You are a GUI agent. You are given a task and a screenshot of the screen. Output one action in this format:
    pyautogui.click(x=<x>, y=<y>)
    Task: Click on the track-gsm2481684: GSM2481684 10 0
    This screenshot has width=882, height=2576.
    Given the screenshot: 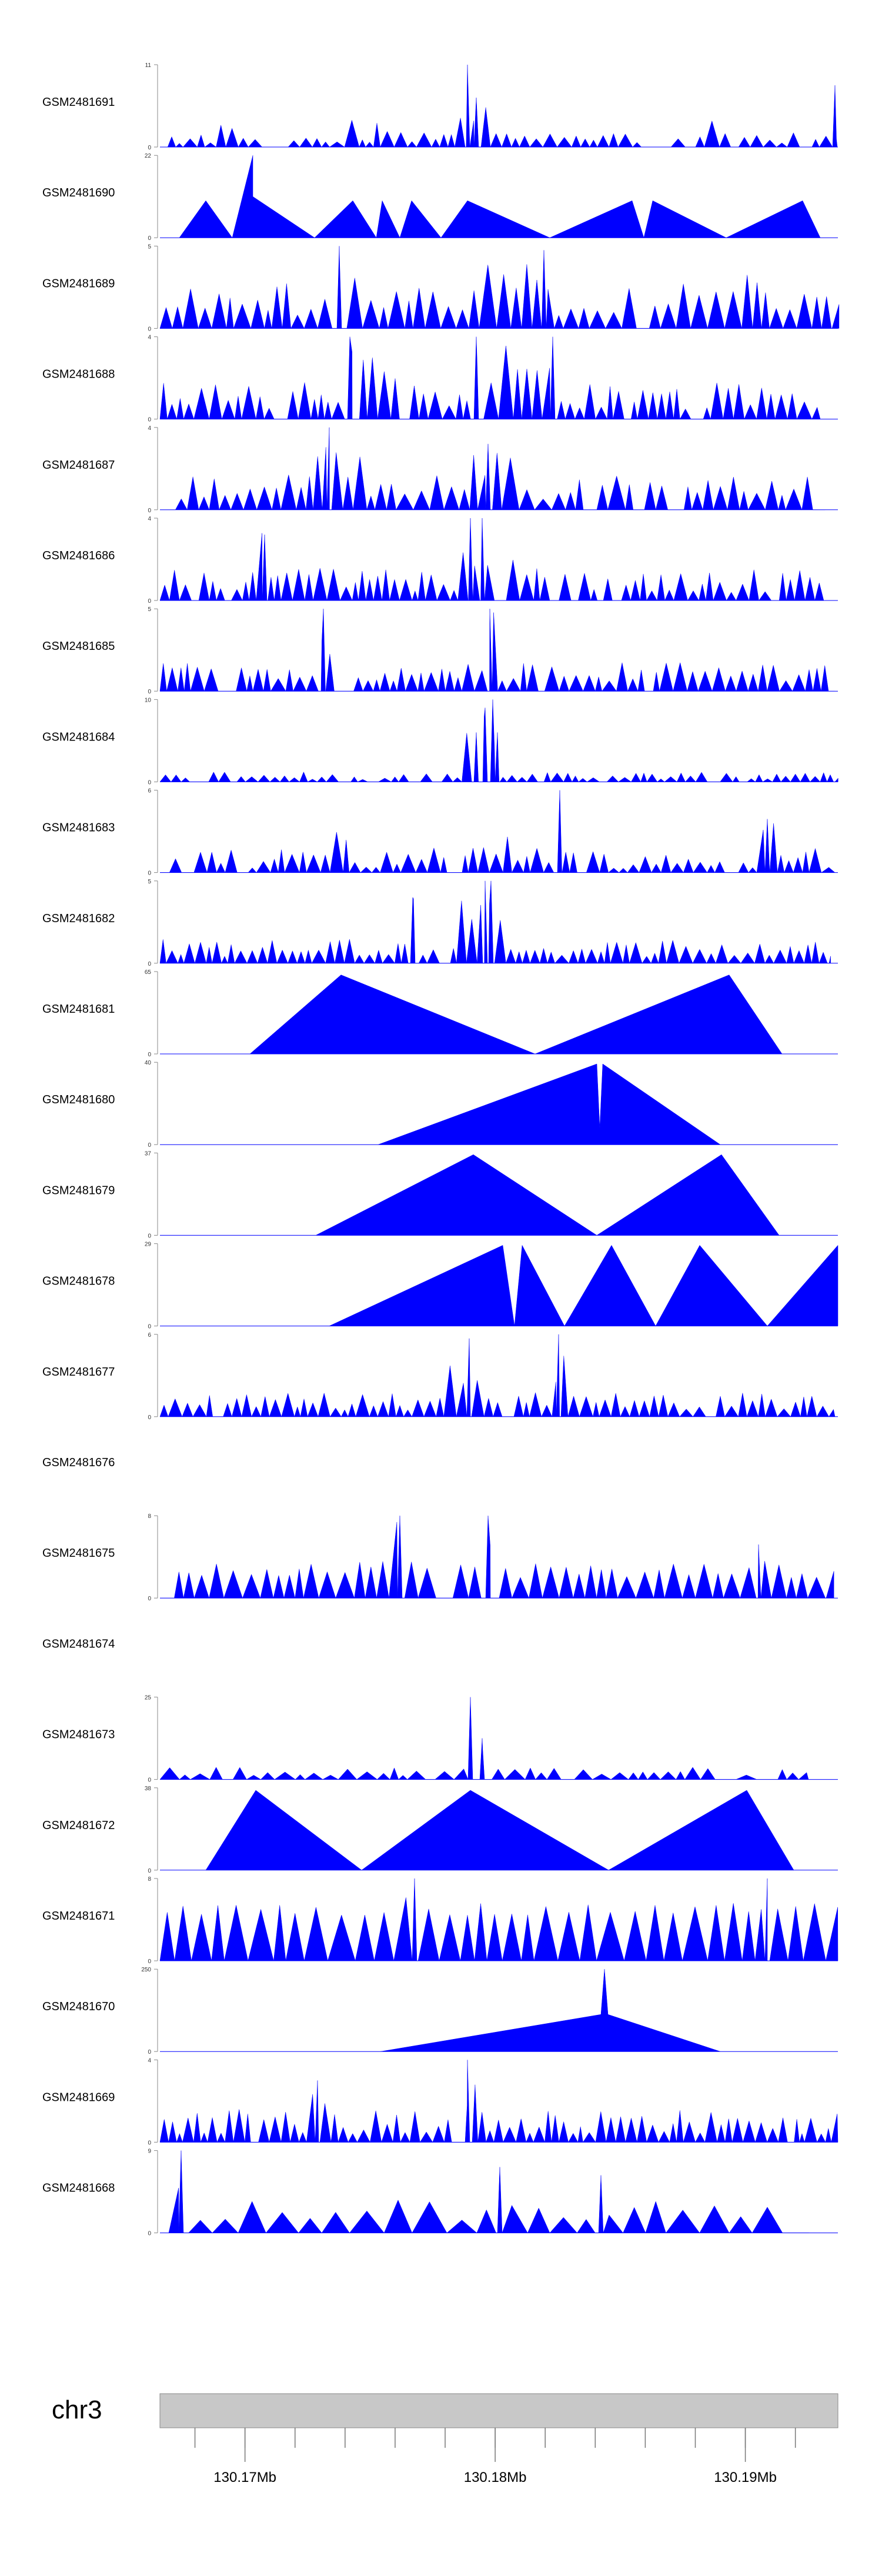 What is the action you would take?
    pyautogui.click(x=440, y=741)
    